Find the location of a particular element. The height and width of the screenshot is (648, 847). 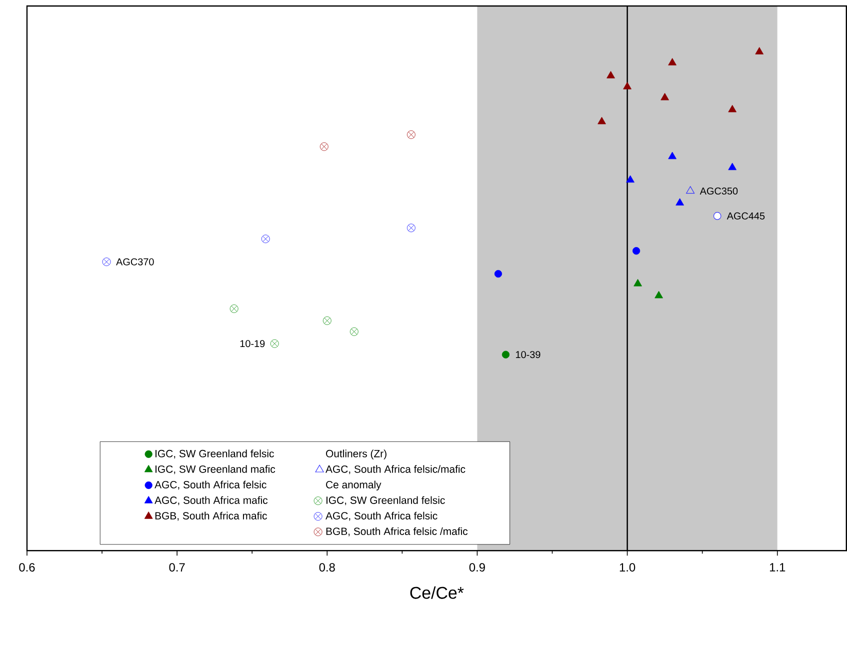

x-tick-label: 0.7 is located at coordinates (177, 567).